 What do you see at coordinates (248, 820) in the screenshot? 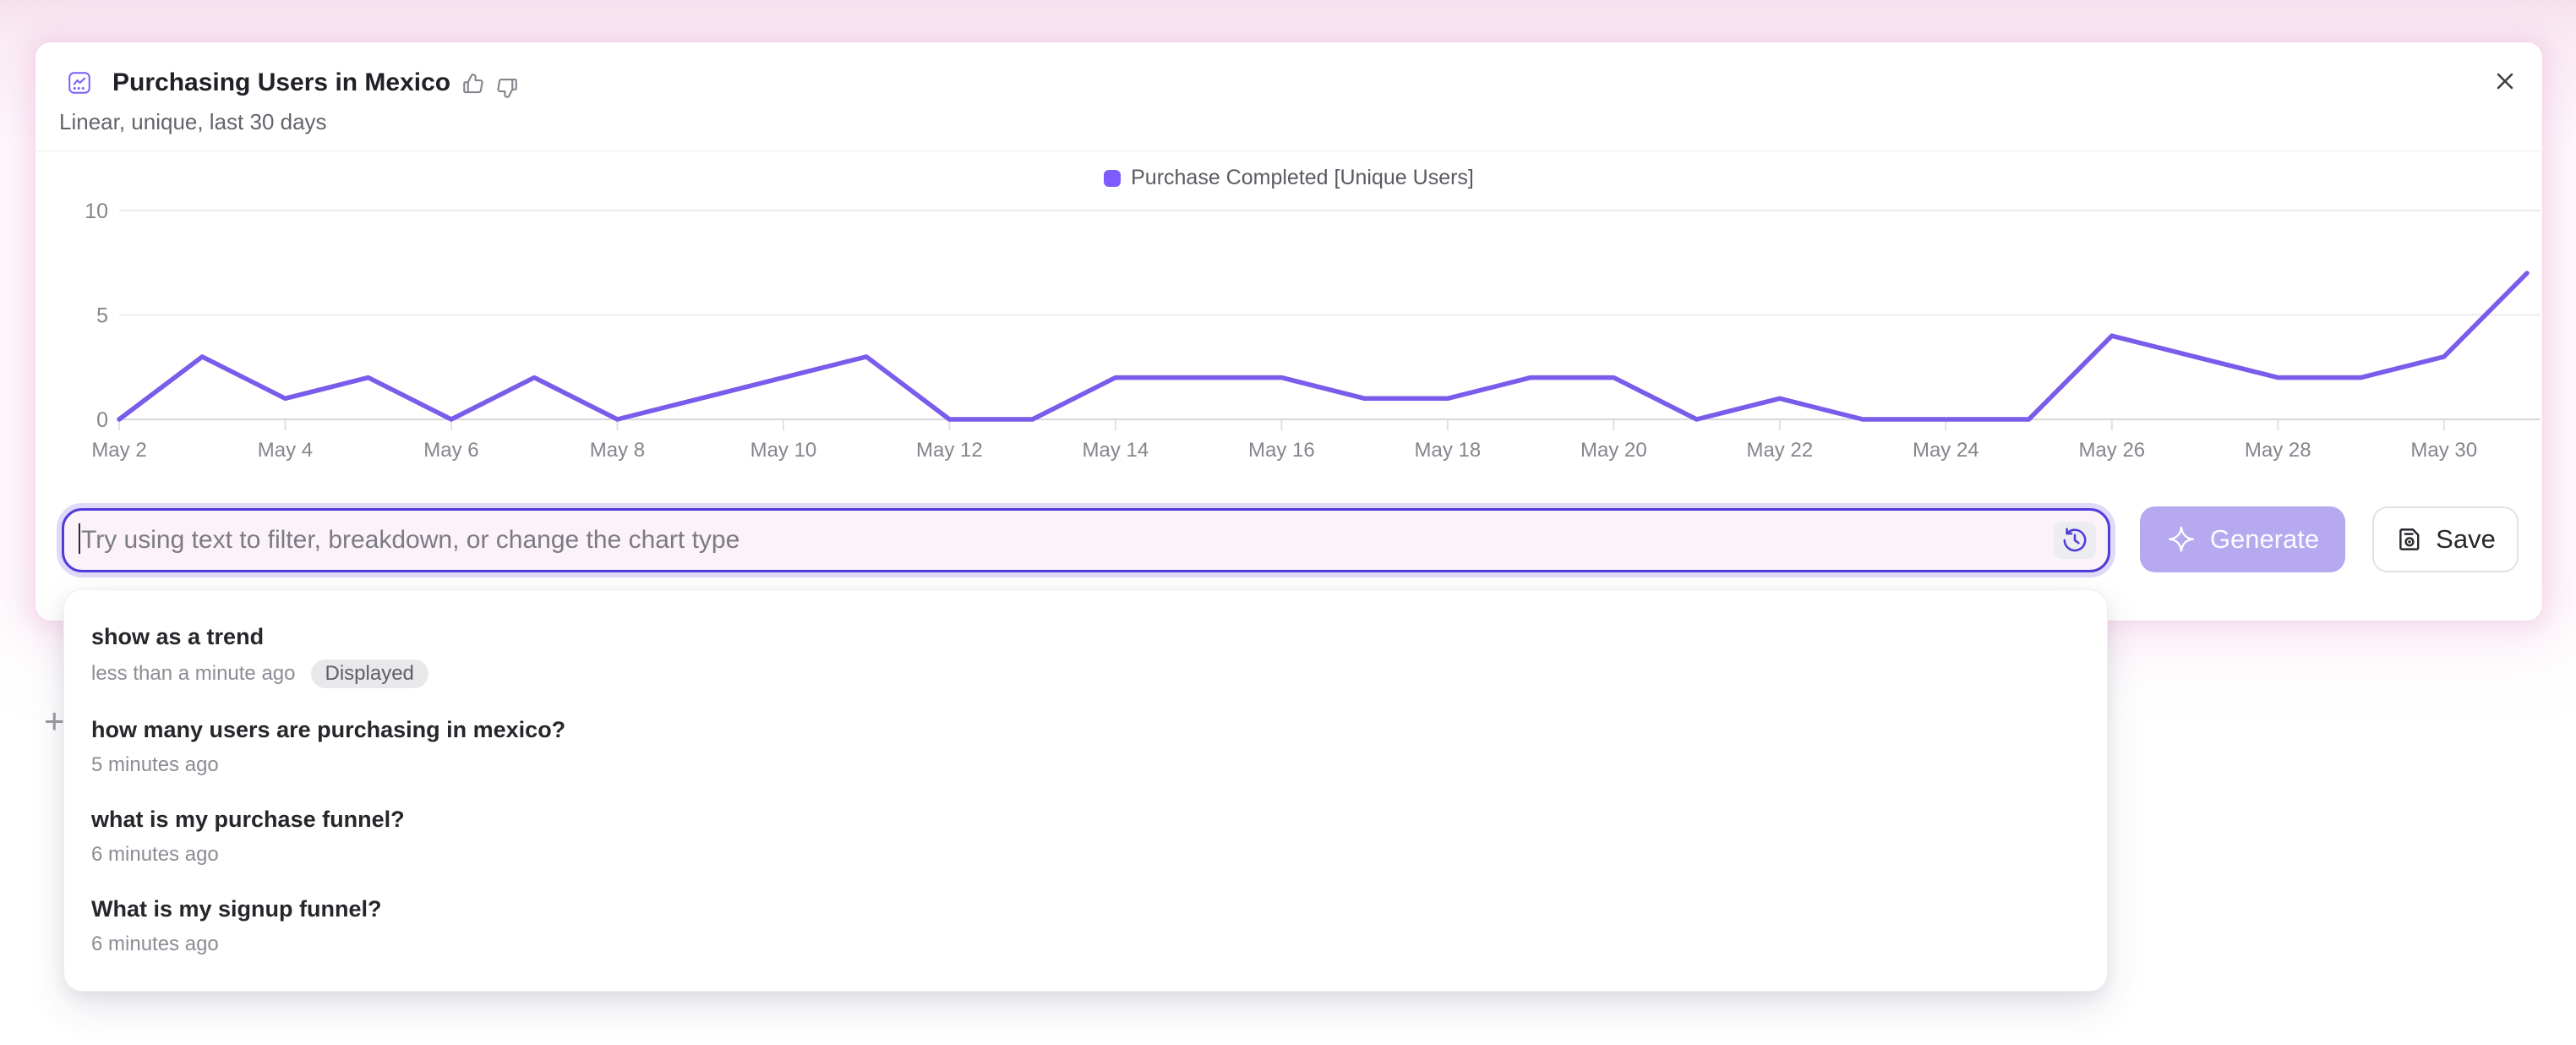
I see `history-query: what is my purchase funnel?` at bounding box center [248, 820].